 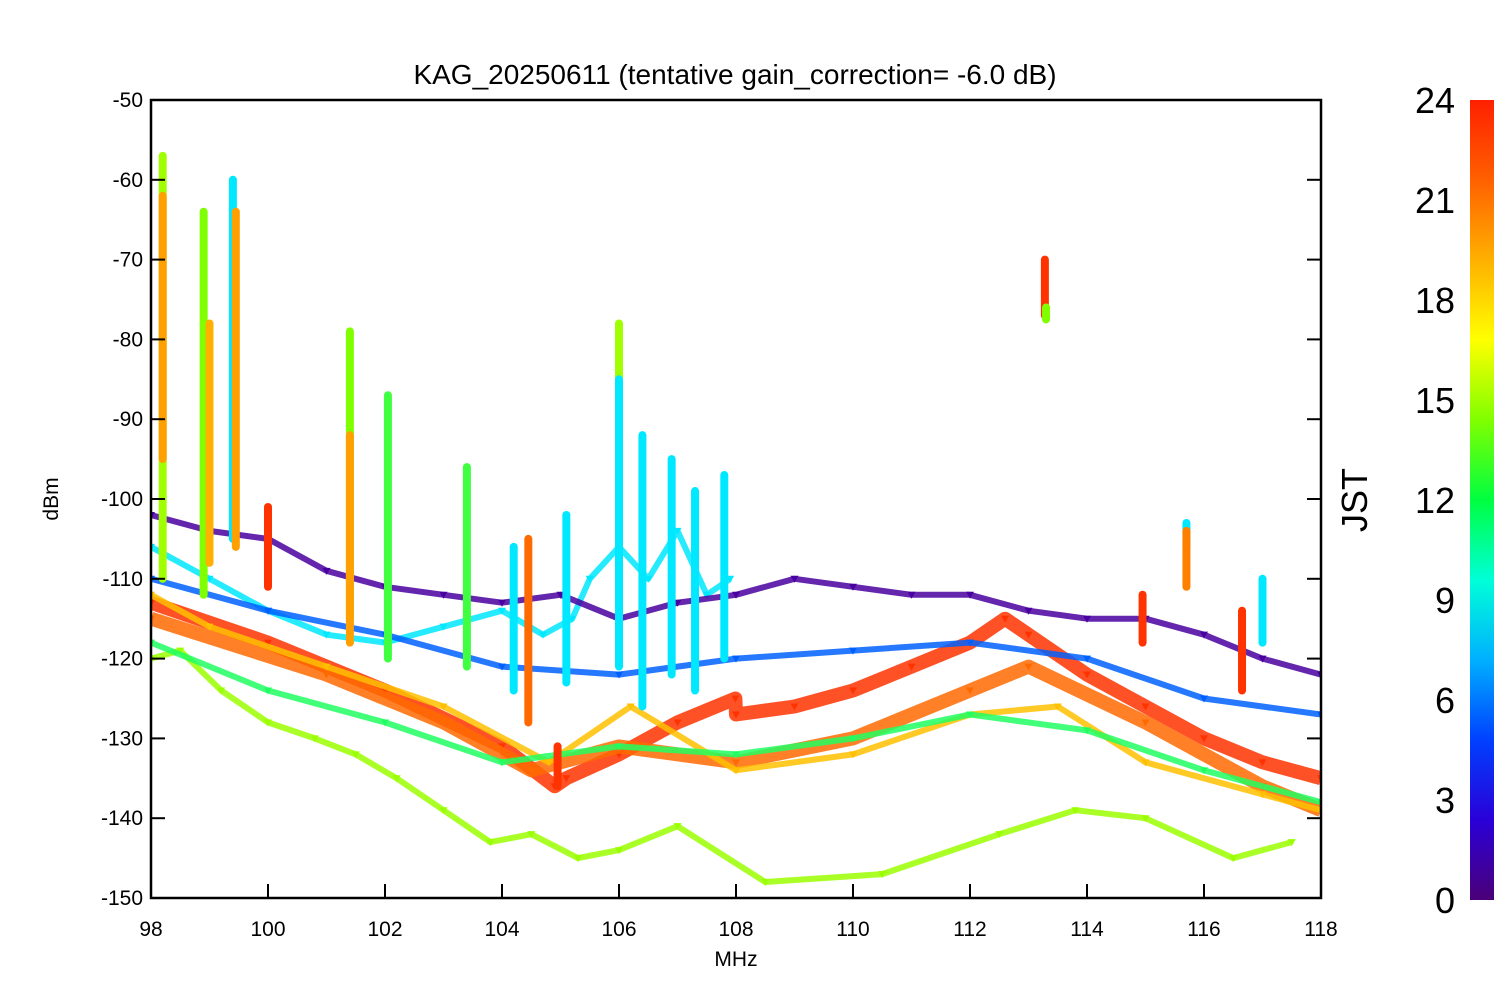 What do you see at coordinates (618, 929) in the screenshot?
I see `x-tick-label: 106` at bounding box center [618, 929].